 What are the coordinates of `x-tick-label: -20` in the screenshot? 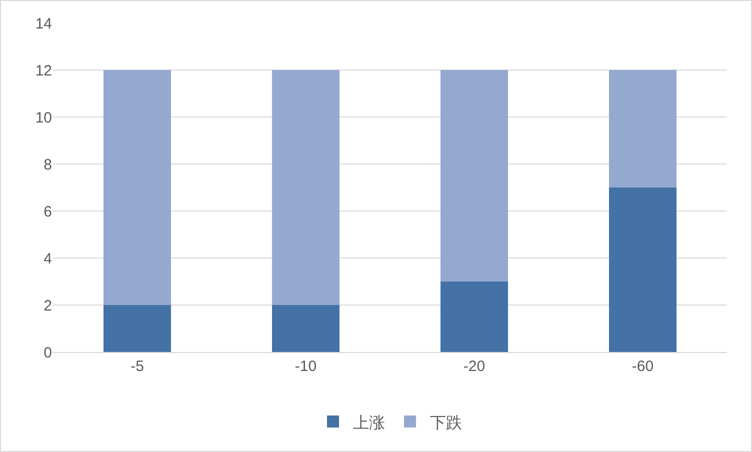 It's located at (474, 366).